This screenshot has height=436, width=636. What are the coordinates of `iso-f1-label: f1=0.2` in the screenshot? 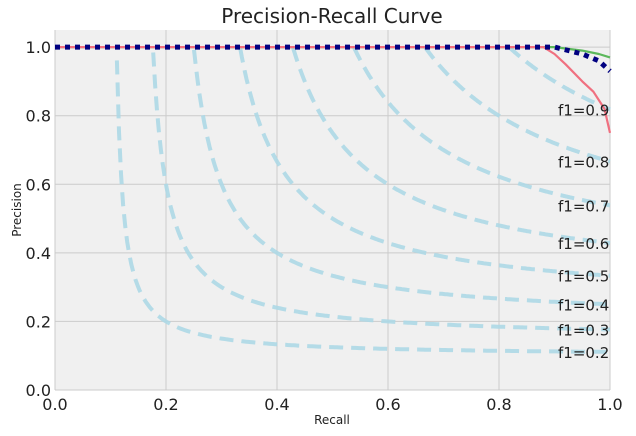 It's located at (583, 353).